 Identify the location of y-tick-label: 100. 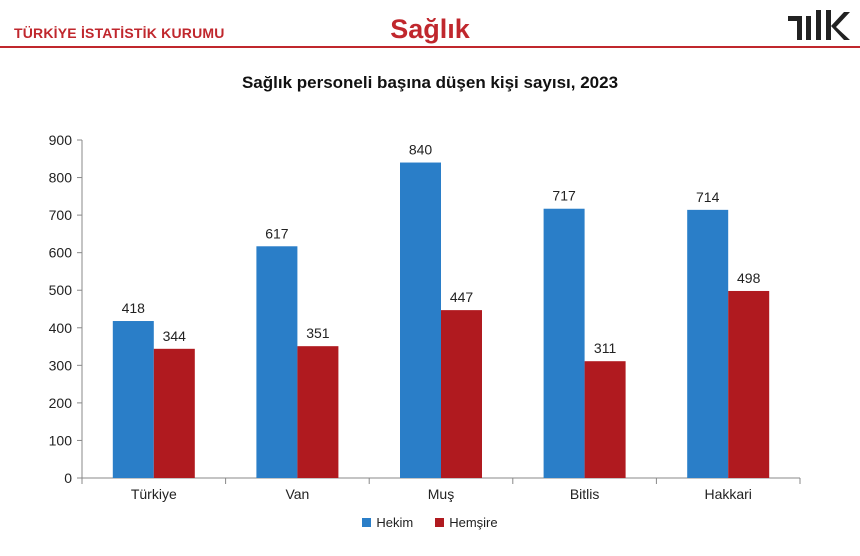
(61, 440).